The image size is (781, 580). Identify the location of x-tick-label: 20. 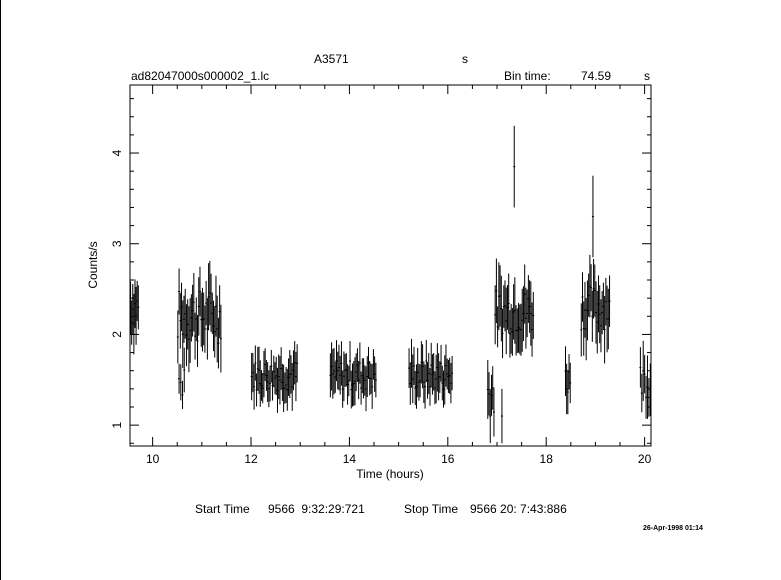
(645, 459).